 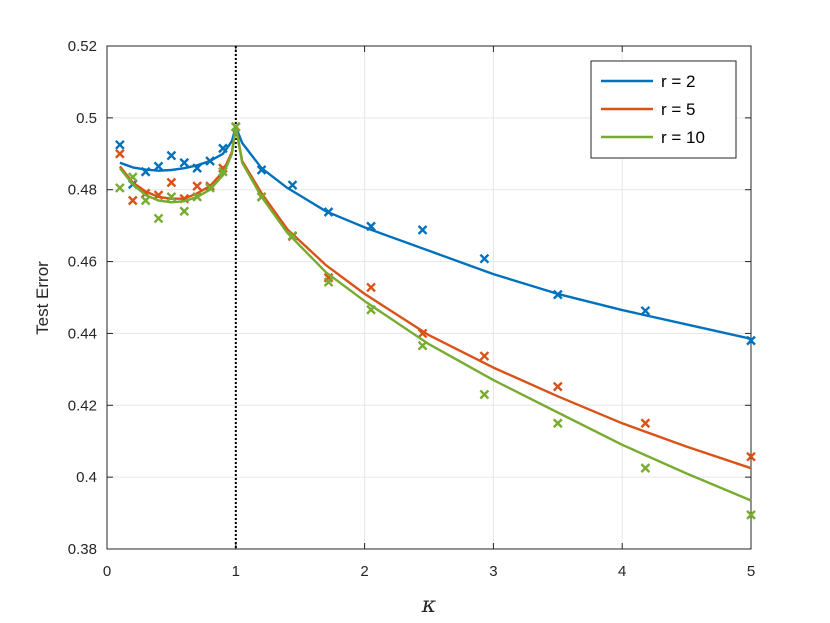 What do you see at coordinates (42, 298) in the screenshot?
I see `y-axis-label: Test Error` at bounding box center [42, 298].